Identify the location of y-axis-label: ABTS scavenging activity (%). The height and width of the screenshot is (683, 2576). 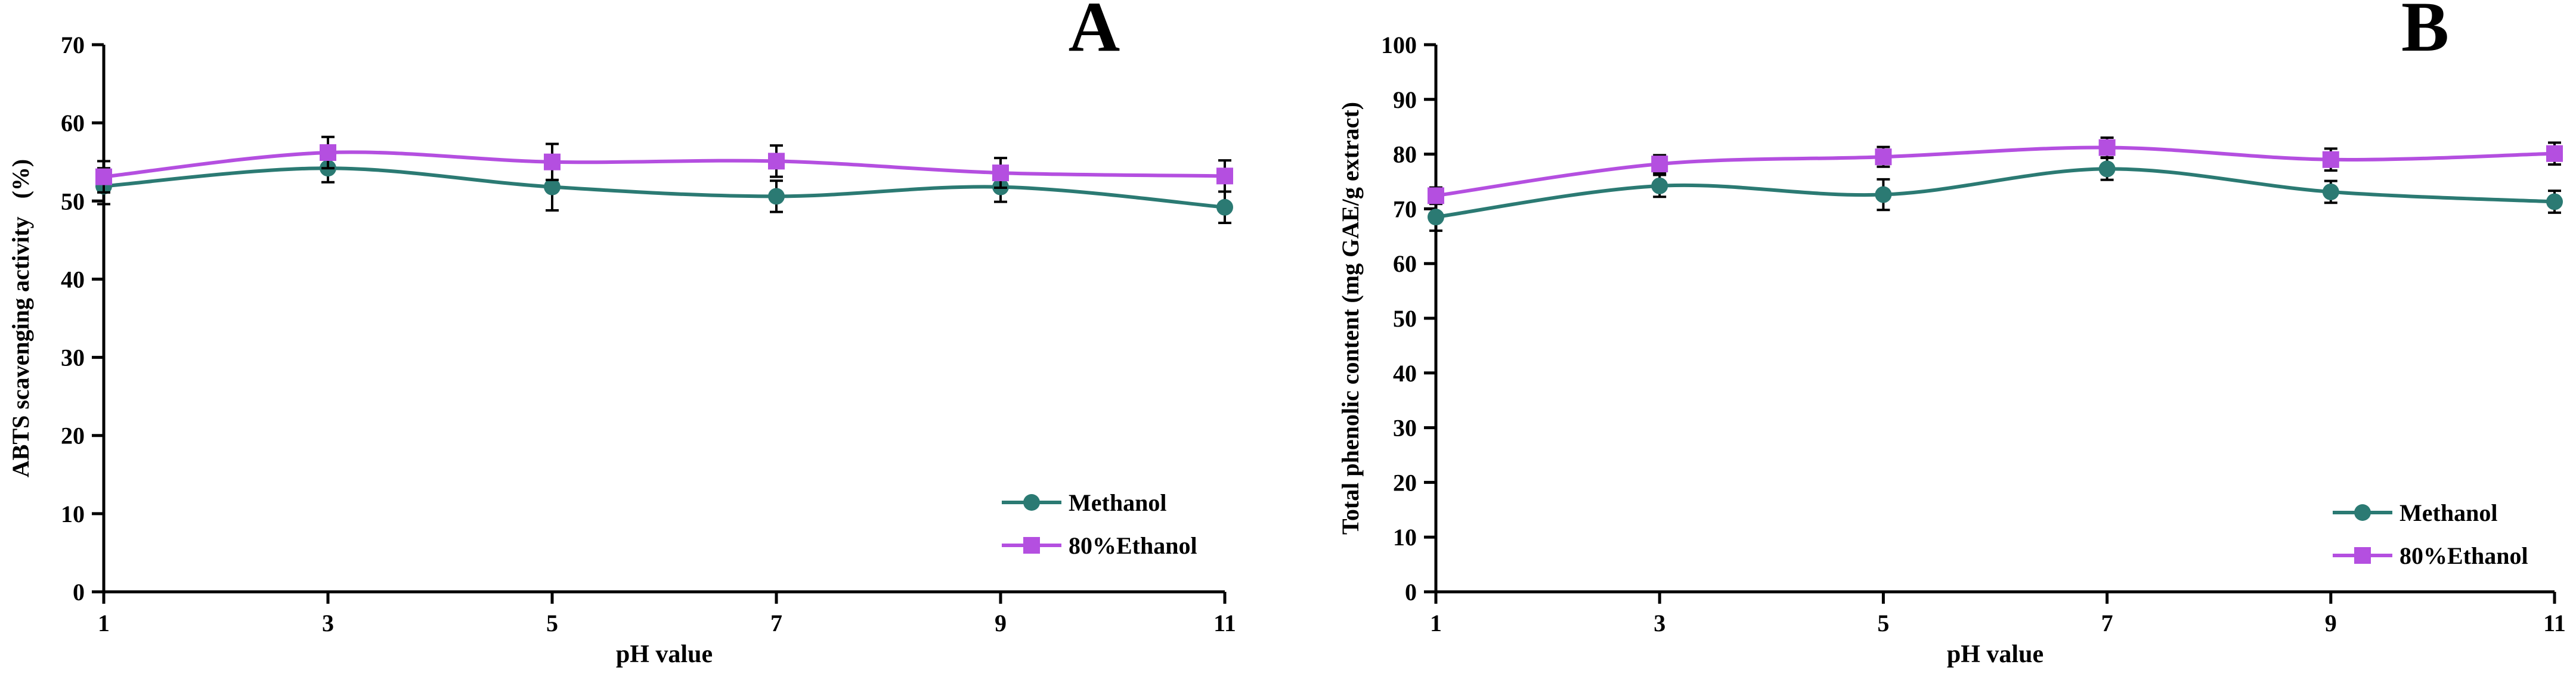
(21, 318).